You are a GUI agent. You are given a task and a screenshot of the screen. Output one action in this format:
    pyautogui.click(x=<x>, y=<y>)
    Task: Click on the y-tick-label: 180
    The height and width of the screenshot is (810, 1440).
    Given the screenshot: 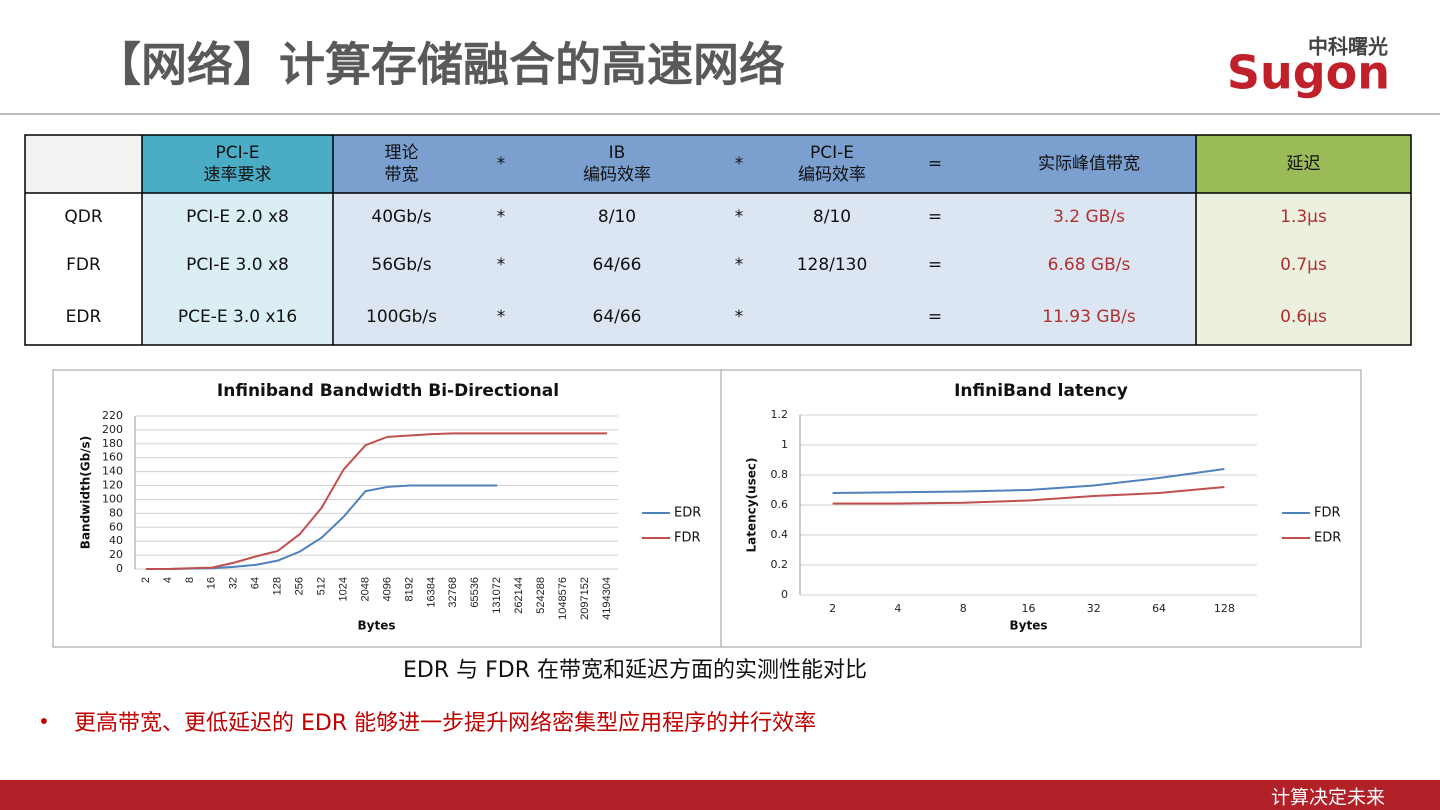 What is the action you would take?
    pyautogui.click(x=112, y=443)
    